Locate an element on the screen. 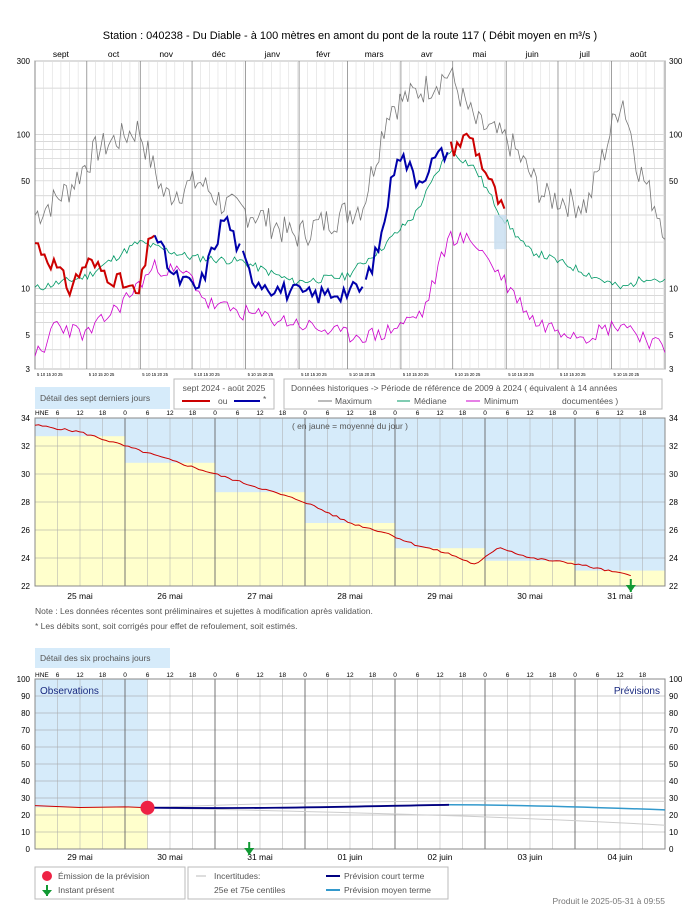  detail6-title: Détail des six prochains jours is located at coordinates (95, 658).